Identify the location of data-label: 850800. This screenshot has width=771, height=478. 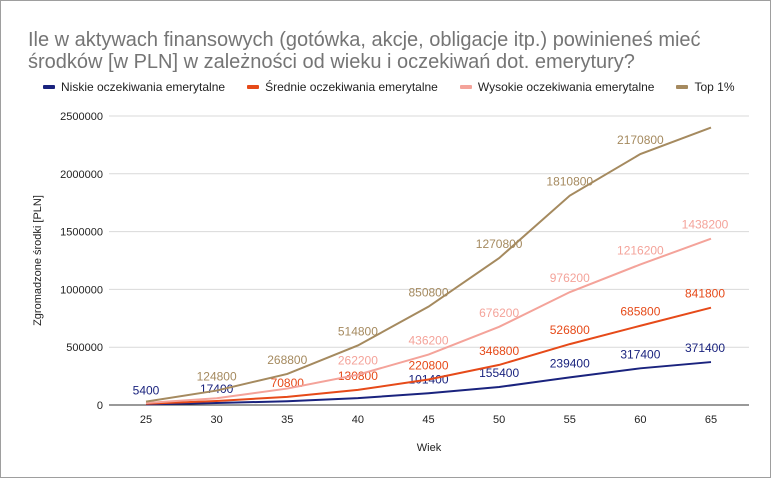
(428, 293).